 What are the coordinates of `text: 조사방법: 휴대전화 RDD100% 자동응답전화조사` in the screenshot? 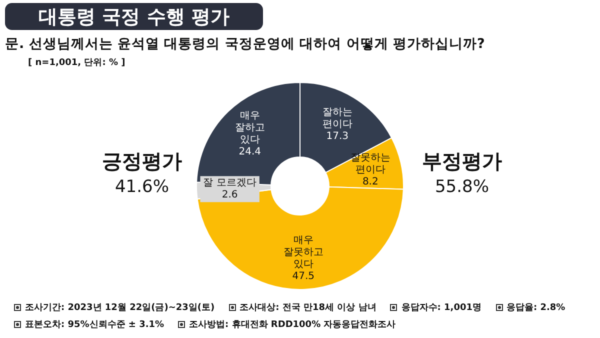 It's located at (292, 325).